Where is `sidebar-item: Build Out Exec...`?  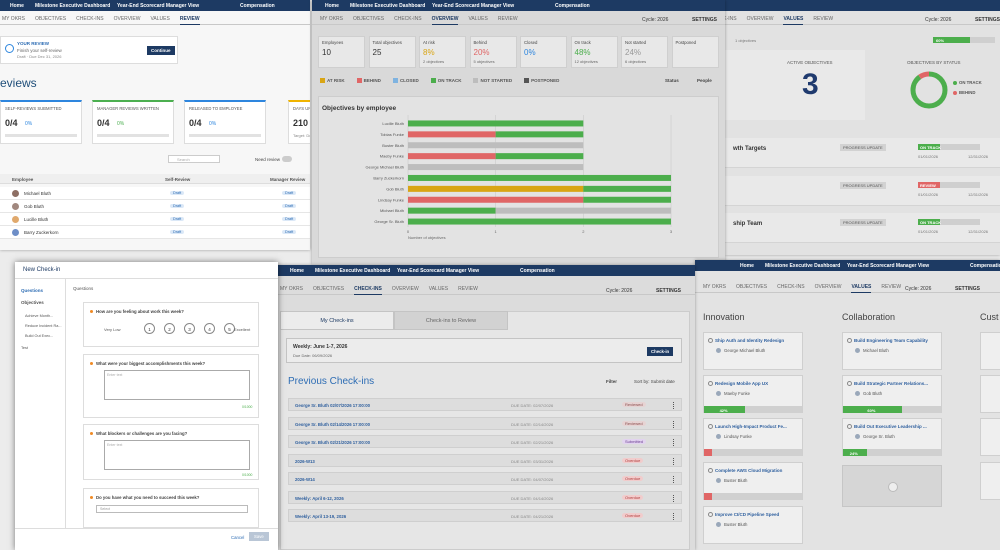 sidebar-item: Build Out Exec... is located at coordinates (39, 336).